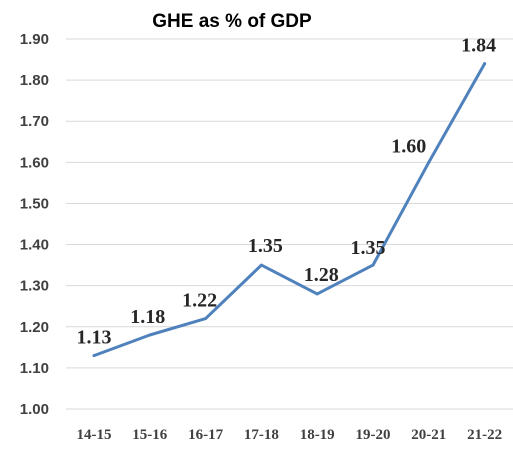  I want to click on y-axis-ticks: 1.00 1.10 1.20 1.30 1.40 1.50 1.60 1.70 1.80 1.90, so click(34, 224).